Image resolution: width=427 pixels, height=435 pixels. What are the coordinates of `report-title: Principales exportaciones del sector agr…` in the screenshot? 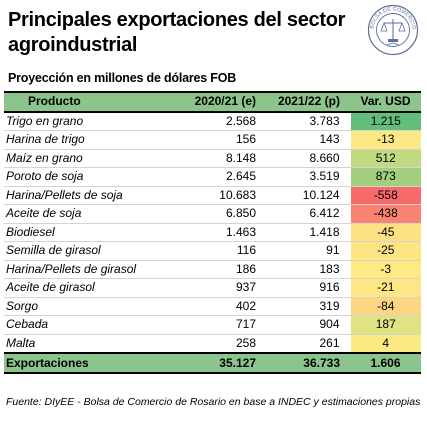 It's located at (177, 32).